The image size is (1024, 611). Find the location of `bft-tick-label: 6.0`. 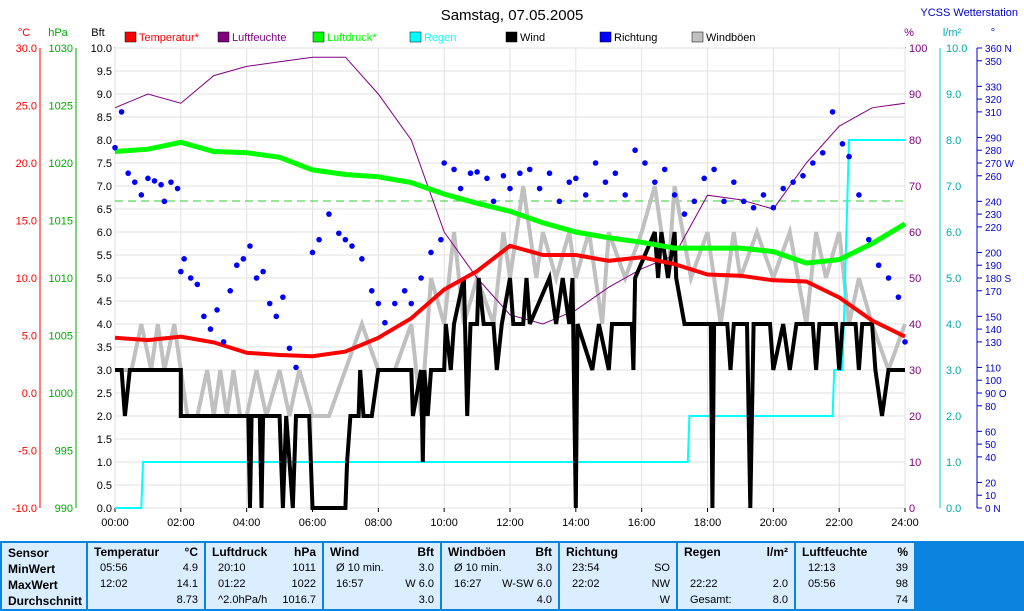

bft-tick-label: 6.0 is located at coordinates (104, 233).